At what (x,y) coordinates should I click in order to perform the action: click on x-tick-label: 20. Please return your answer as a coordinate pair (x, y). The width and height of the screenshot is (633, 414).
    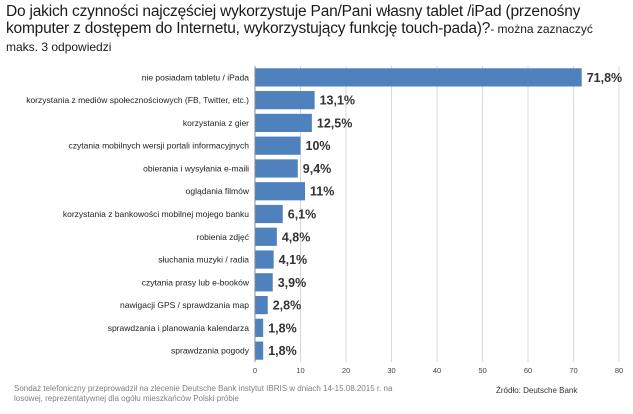
    Looking at the image, I should click on (346, 370).